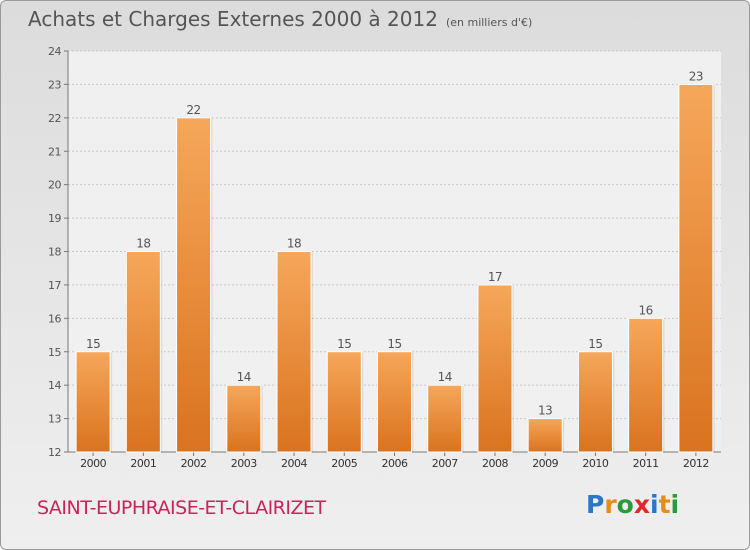 Image resolution: width=750 pixels, height=550 pixels. I want to click on proxiti-logo: Proxiti, so click(632, 504).